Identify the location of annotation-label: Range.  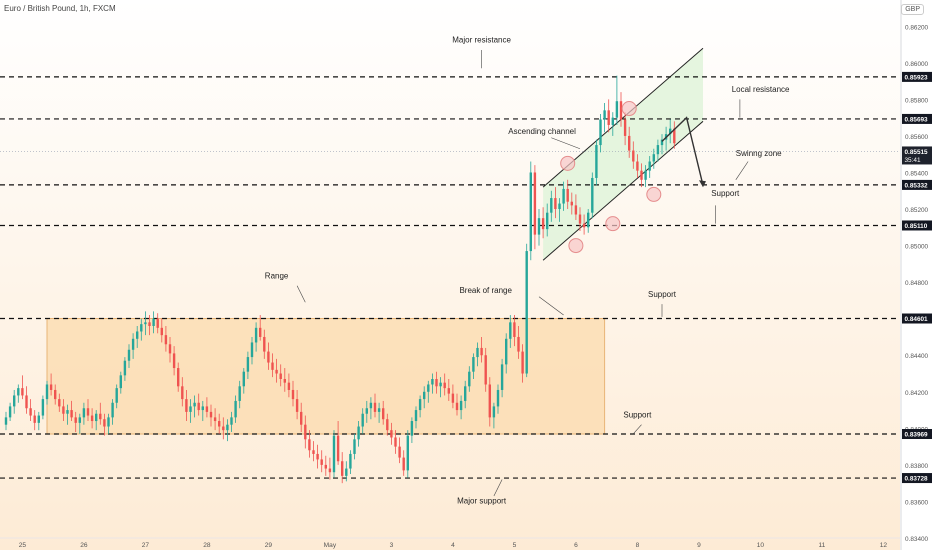
(277, 275).